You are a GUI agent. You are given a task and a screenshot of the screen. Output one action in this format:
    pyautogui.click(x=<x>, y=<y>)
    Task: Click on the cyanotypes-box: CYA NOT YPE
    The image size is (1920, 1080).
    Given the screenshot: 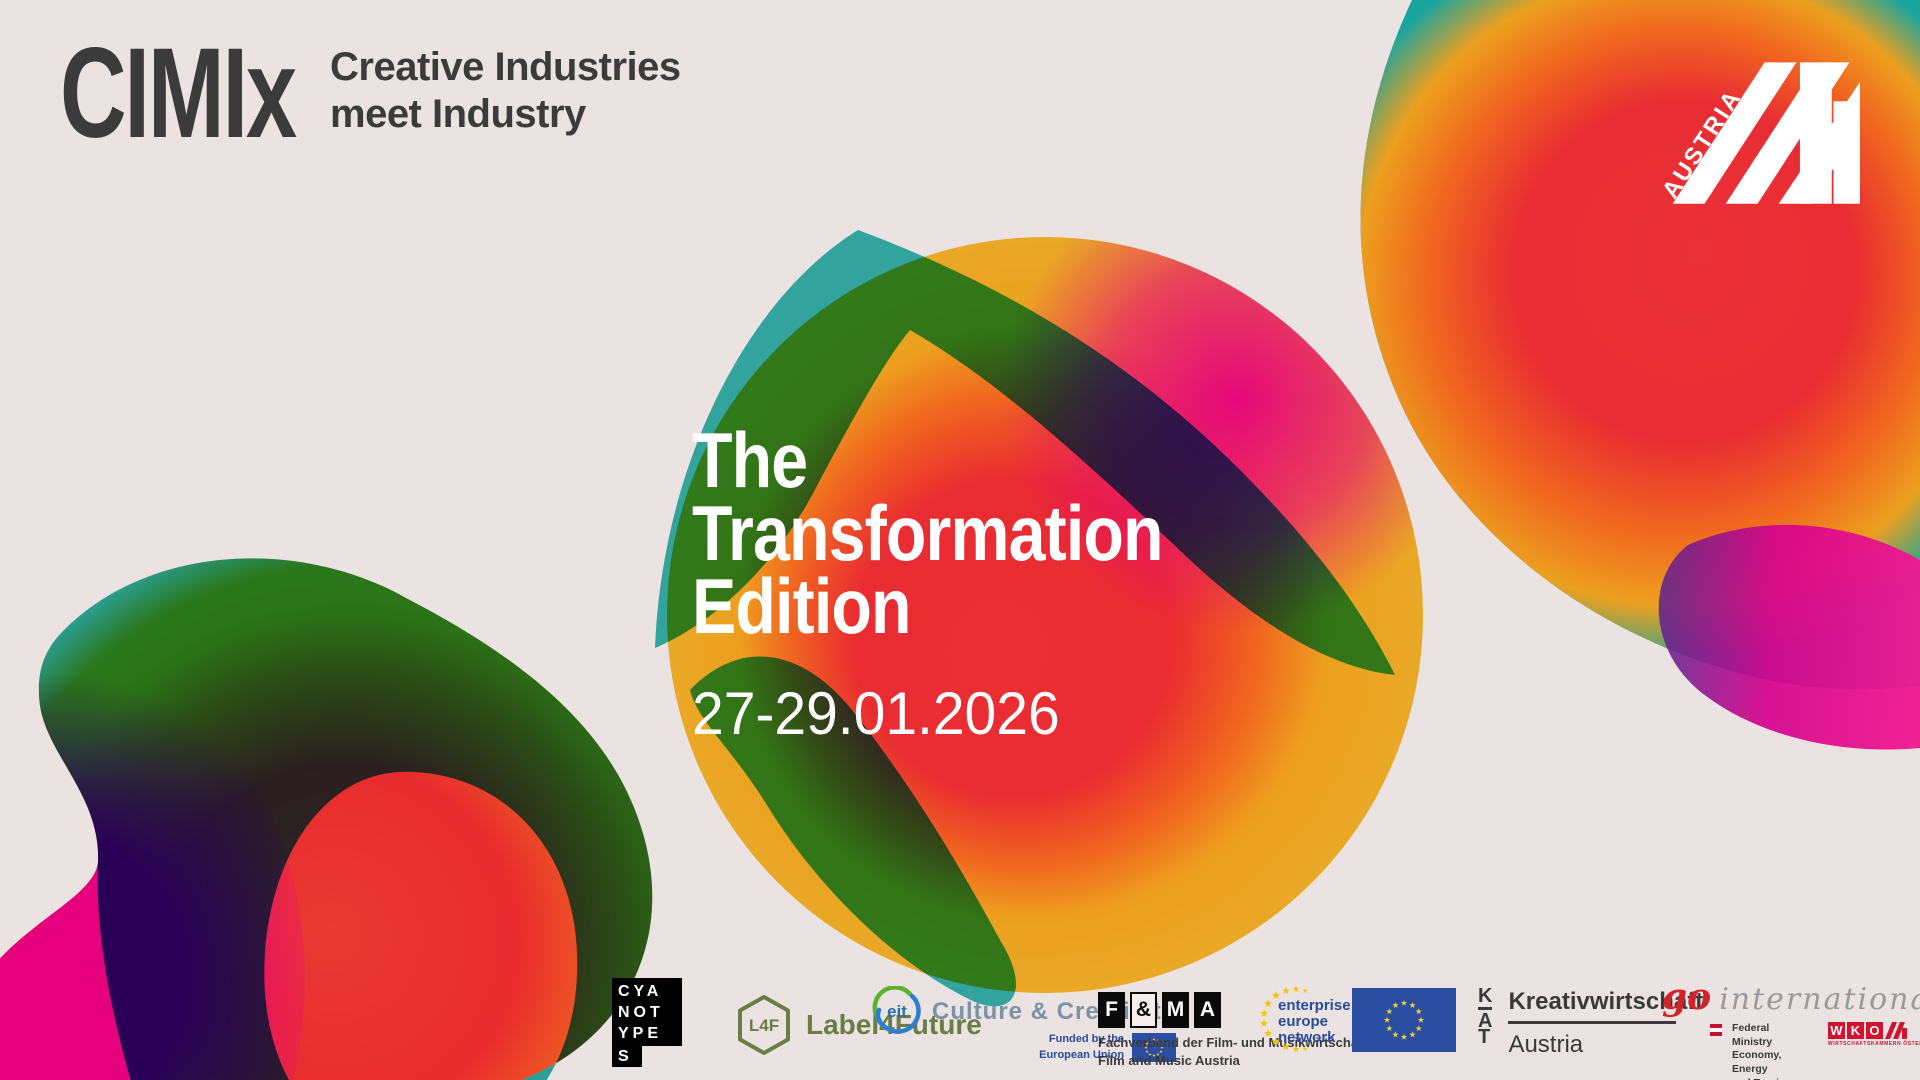 What is the action you would take?
    pyautogui.click(x=647, y=1012)
    